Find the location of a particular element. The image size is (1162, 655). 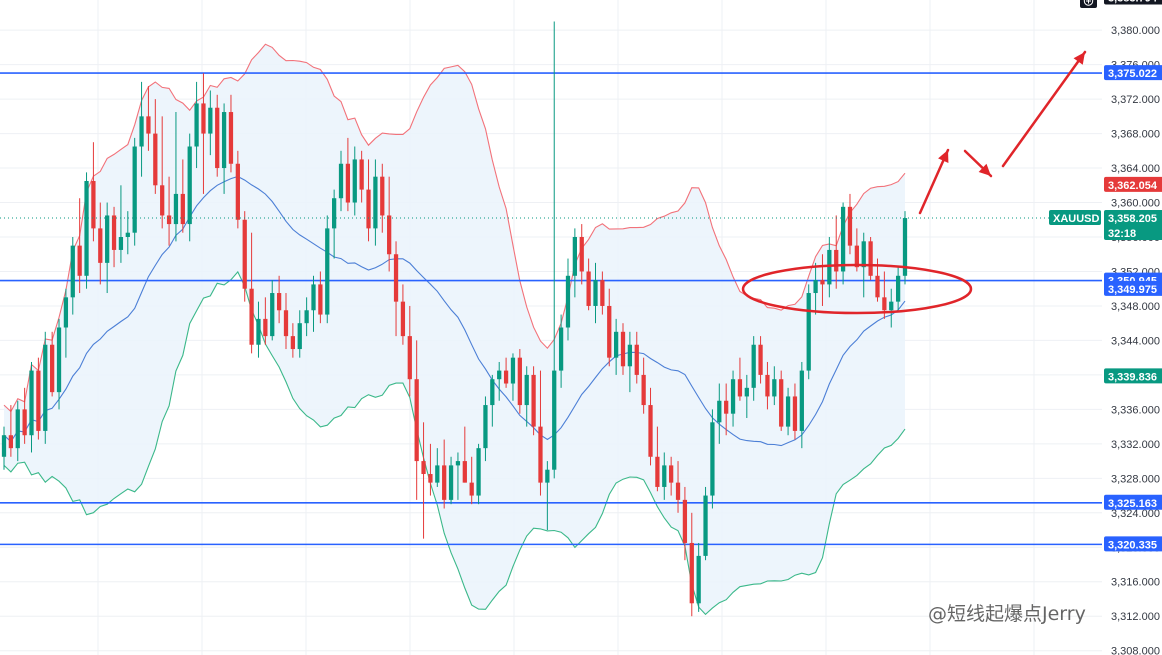

highlight-ellipse is located at coordinates (857, 289).